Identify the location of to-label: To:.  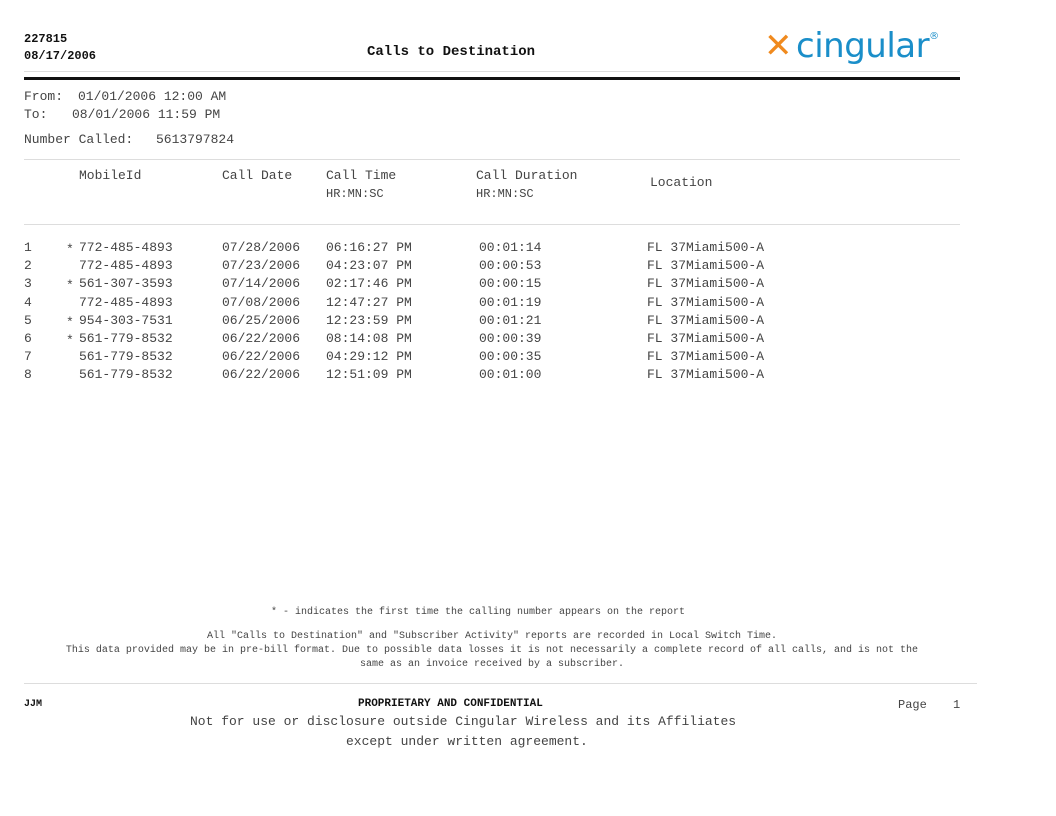
(36, 114).